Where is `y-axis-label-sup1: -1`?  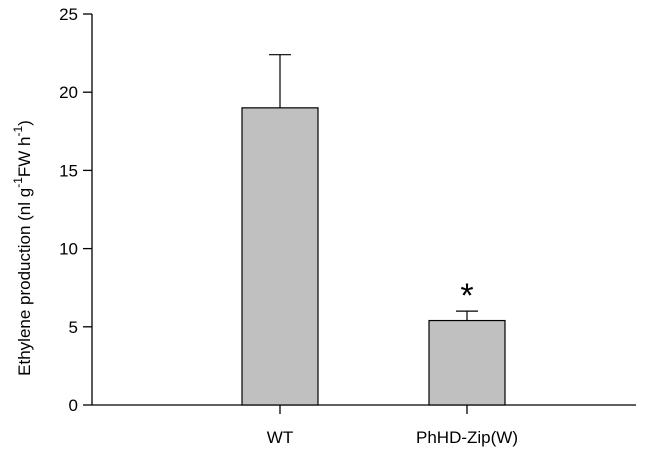 y-axis-label-sup1: -1 is located at coordinates (18, 182).